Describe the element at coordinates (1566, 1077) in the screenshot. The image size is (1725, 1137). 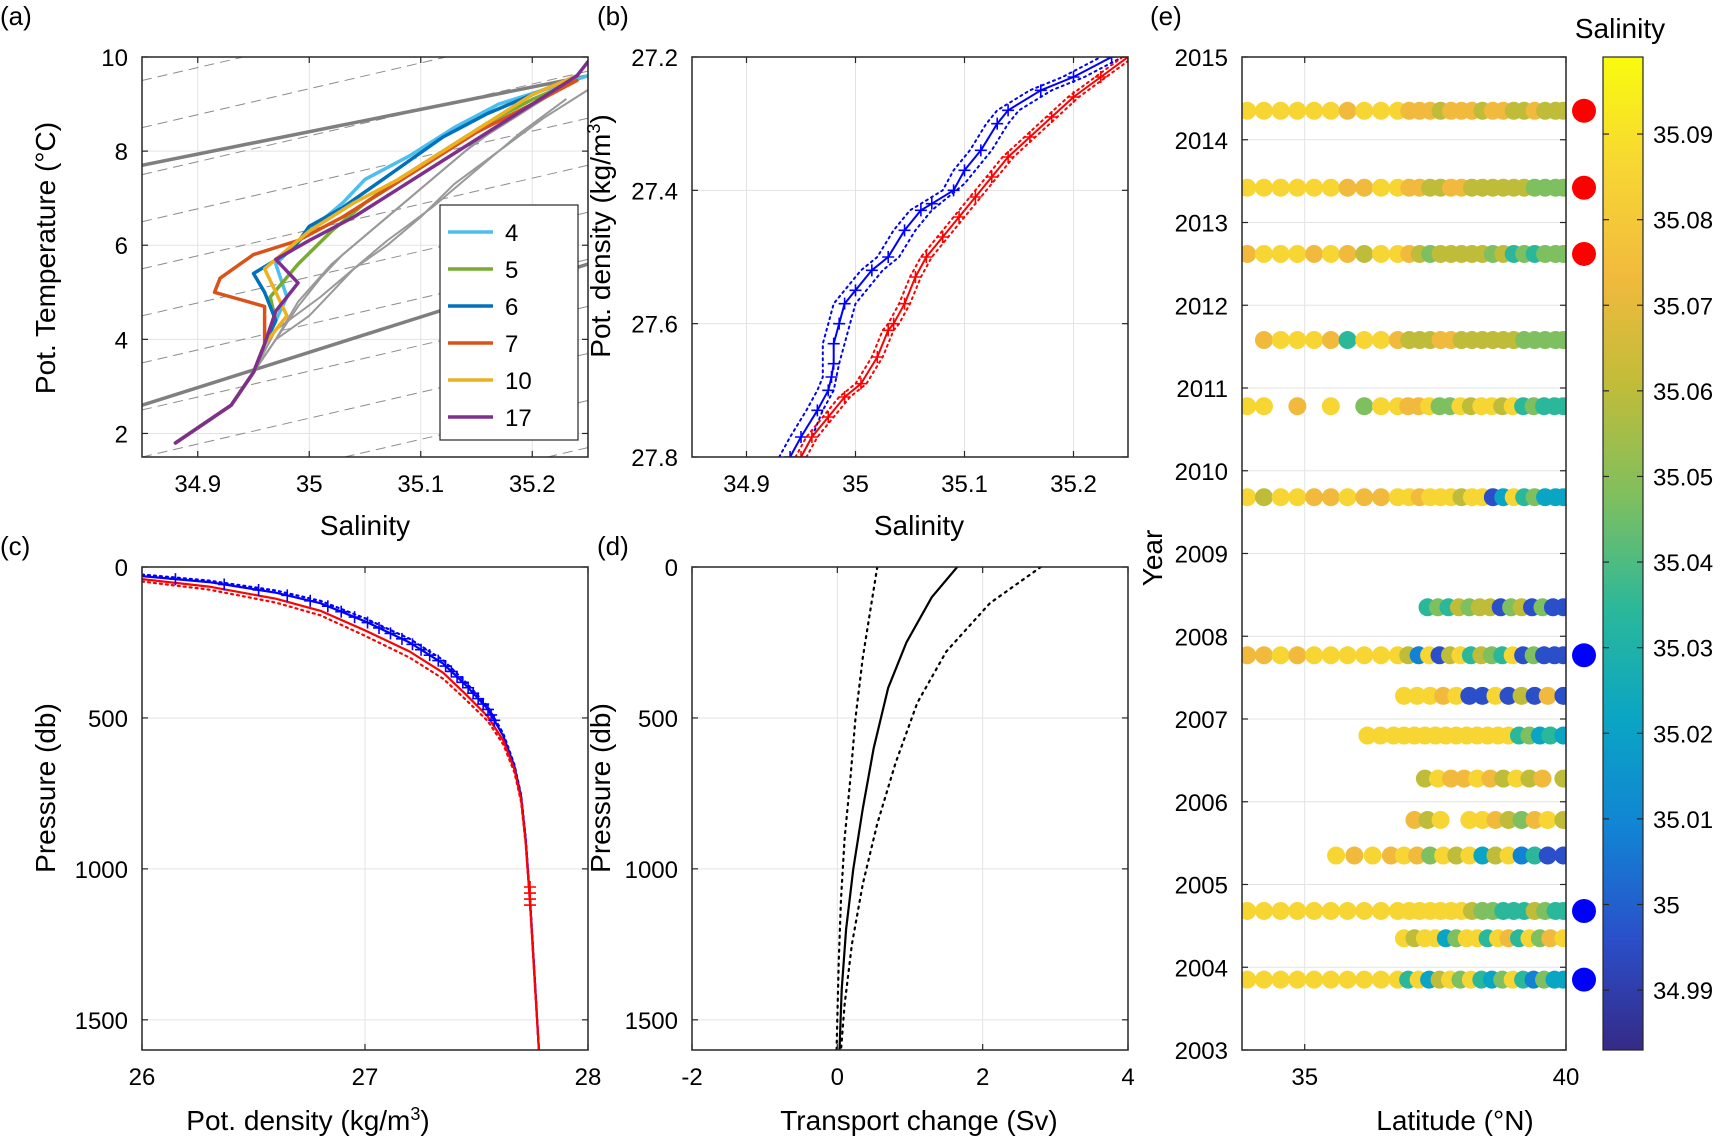
I see `x-tick-label: 40` at that location.